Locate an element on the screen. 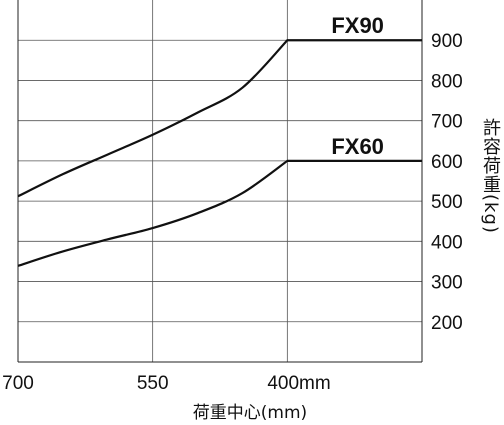 Image resolution: width=504 pixels, height=425 pixels. y-tick-label: 600 is located at coordinates (447, 162).